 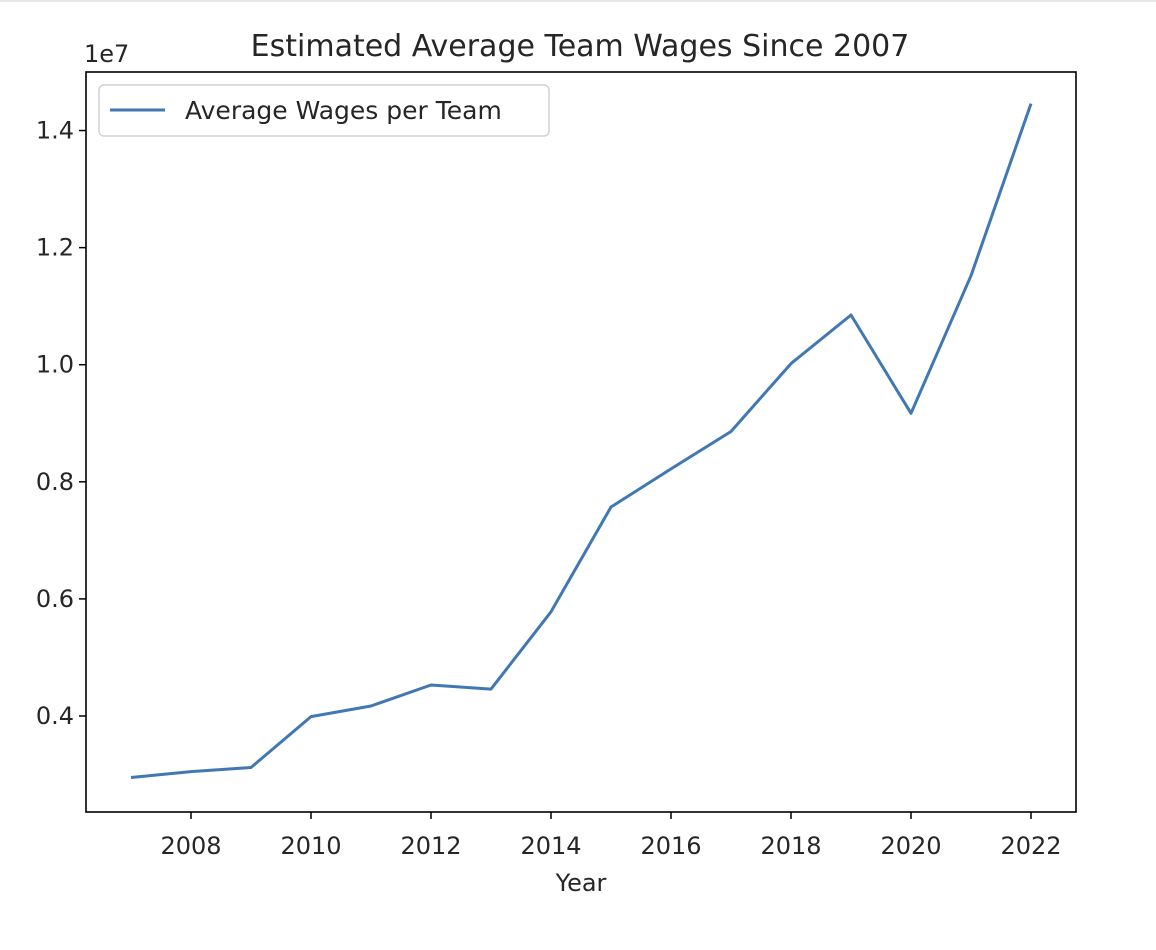 What do you see at coordinates (61, 423) in the screenshot?
I see `y-axis-ticks: 0.4 0.6 0.8 1.0 1.2 1.4` at bounding box center [61, 423].